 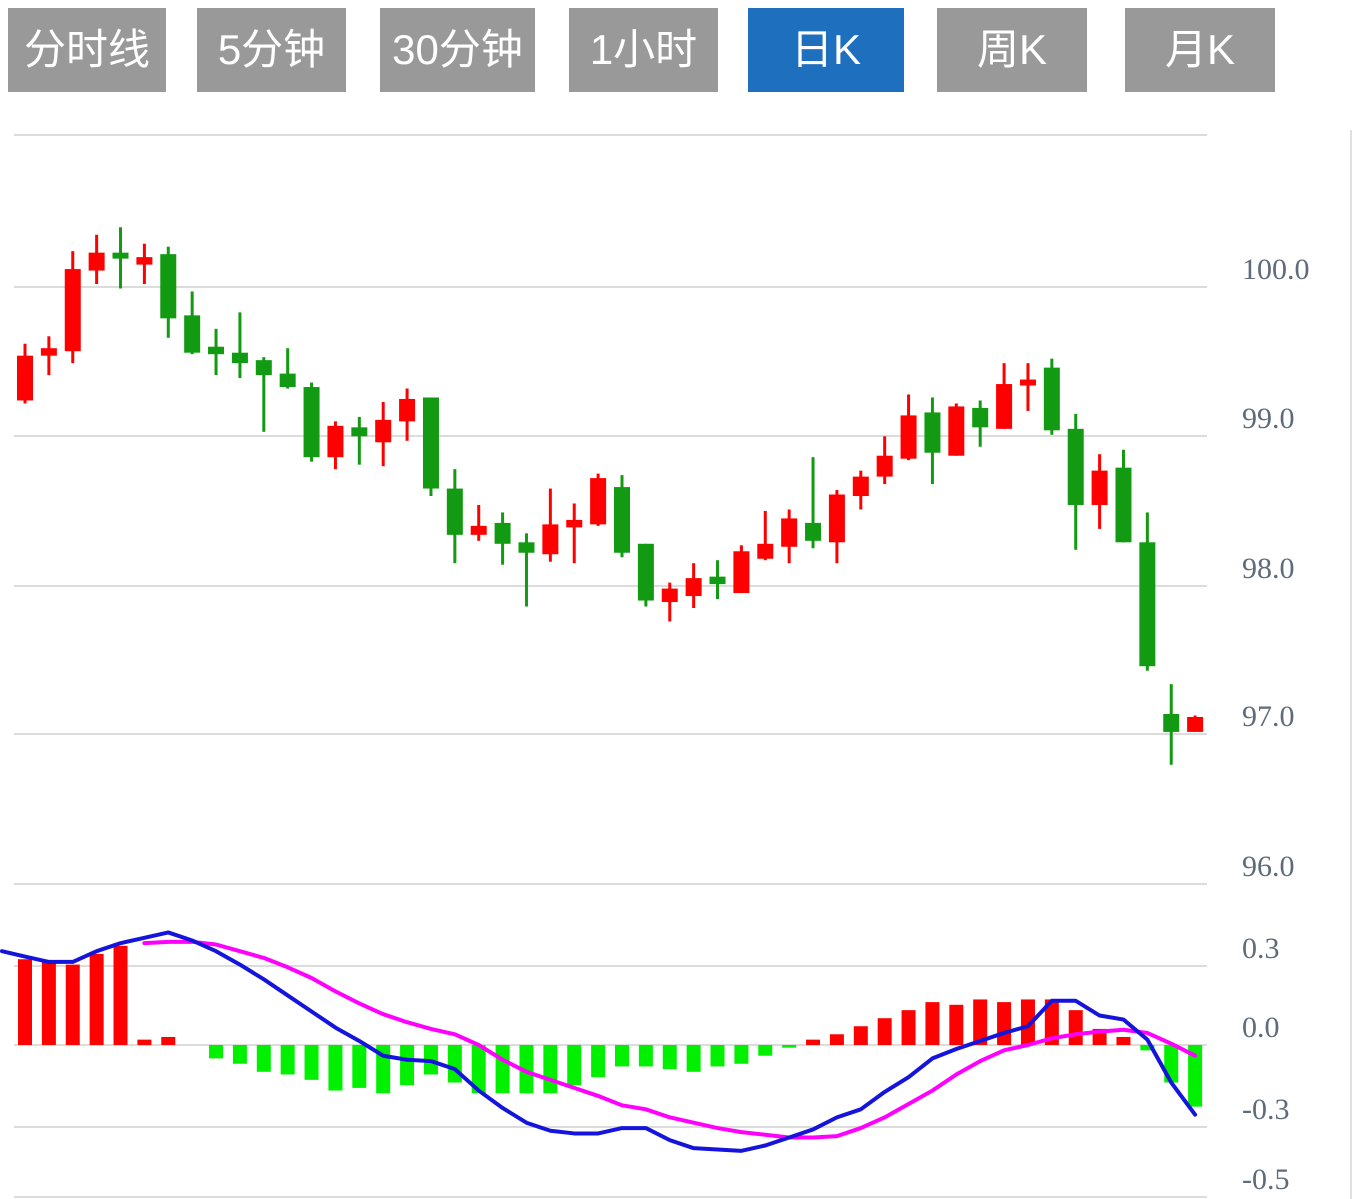 I want to click on price-tick-label: 100.0, so click(x=1276, y=269).